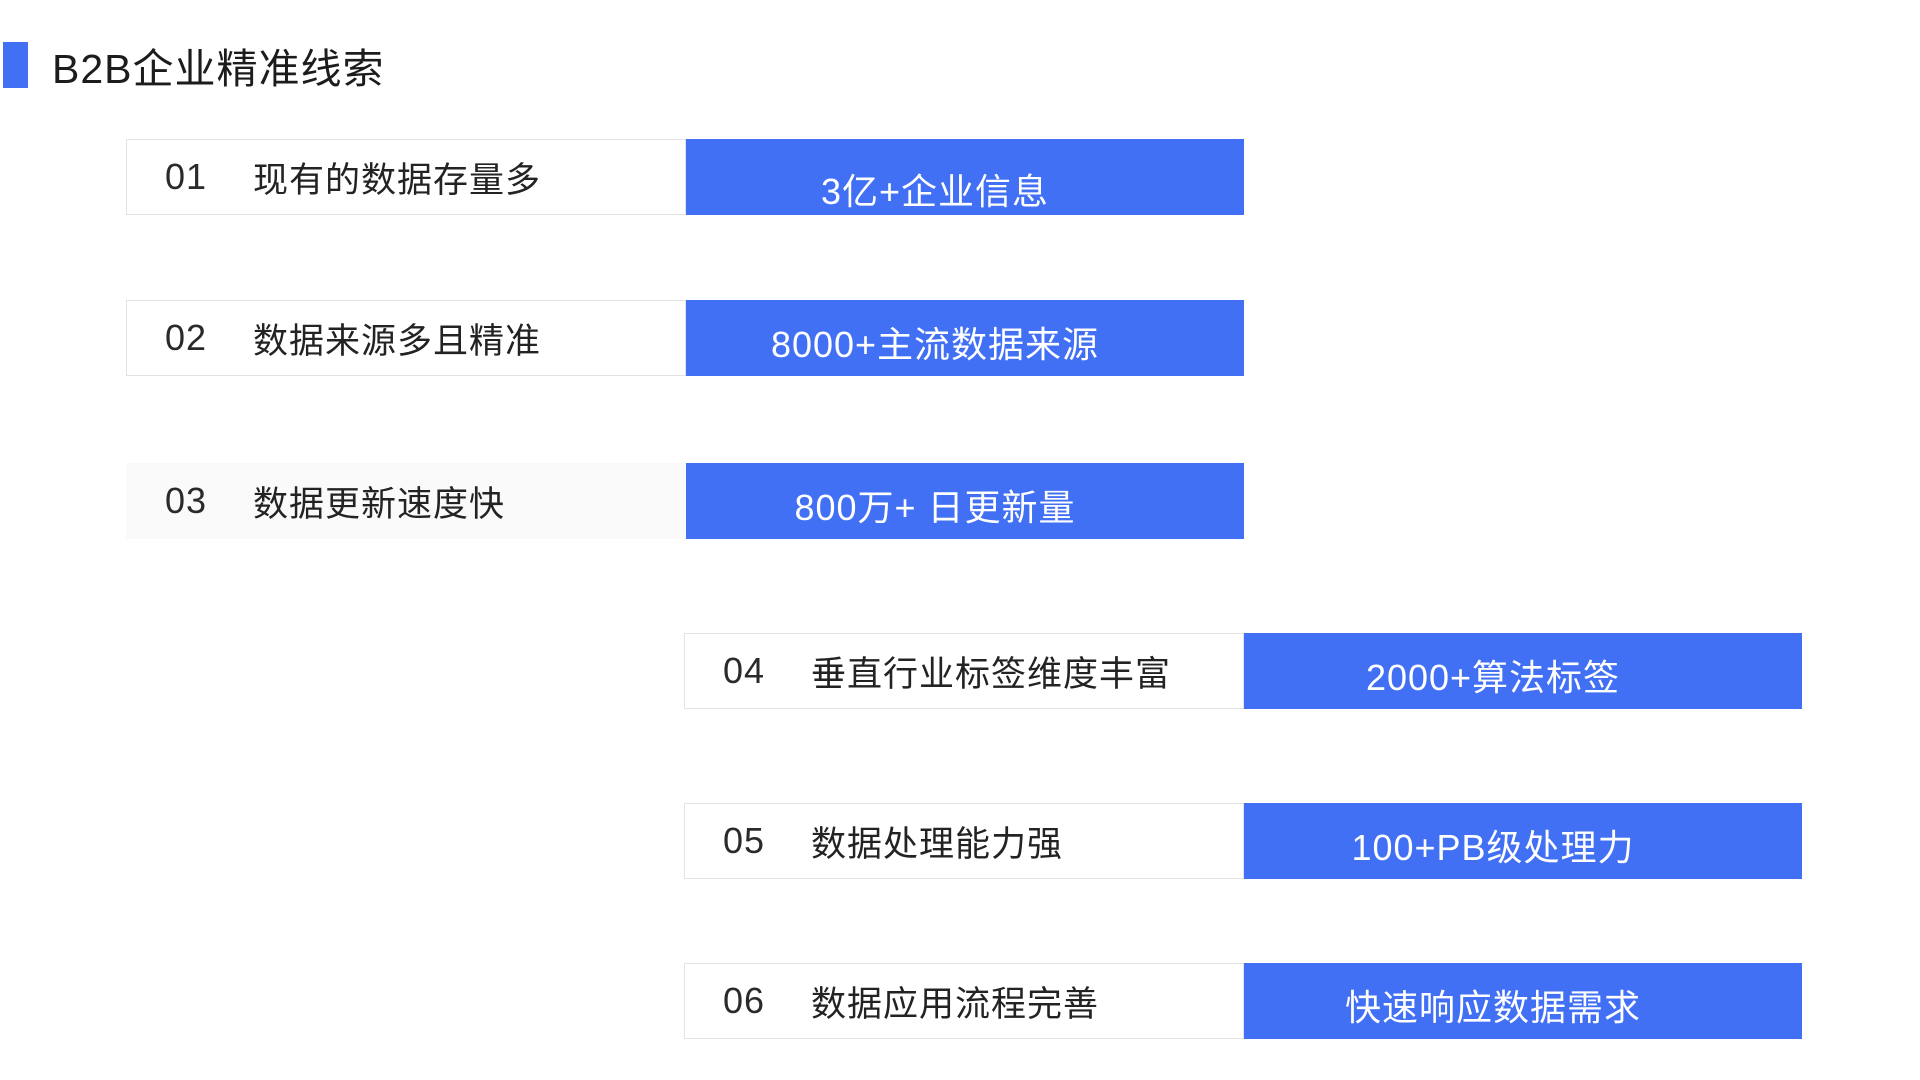 The height and width of the screenshot is (1080, 1920). I want to click on feature-badge: 800万+ 日更新量, so click(965, 501).